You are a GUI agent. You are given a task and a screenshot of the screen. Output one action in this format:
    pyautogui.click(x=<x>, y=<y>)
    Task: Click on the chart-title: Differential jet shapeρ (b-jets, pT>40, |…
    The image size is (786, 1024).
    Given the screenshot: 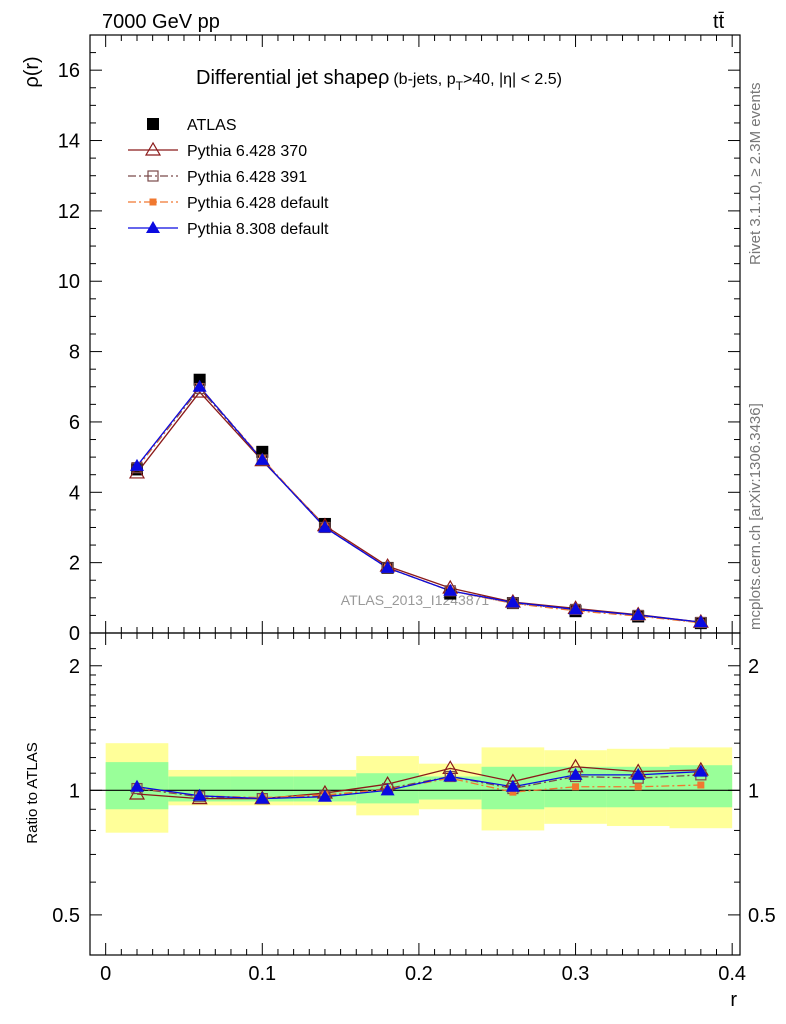 What is the action you would take?
    pyautogui.click(x=379, y=80)
    